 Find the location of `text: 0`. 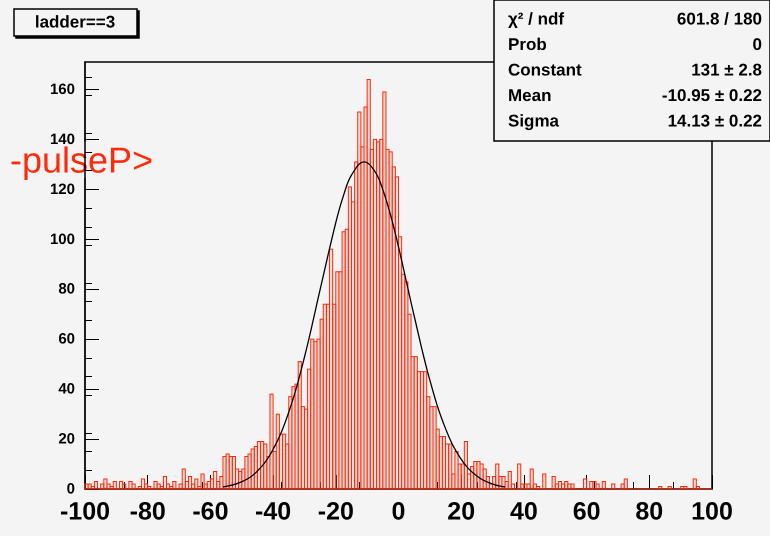

text: 0 is located at coordinates (757, 44).